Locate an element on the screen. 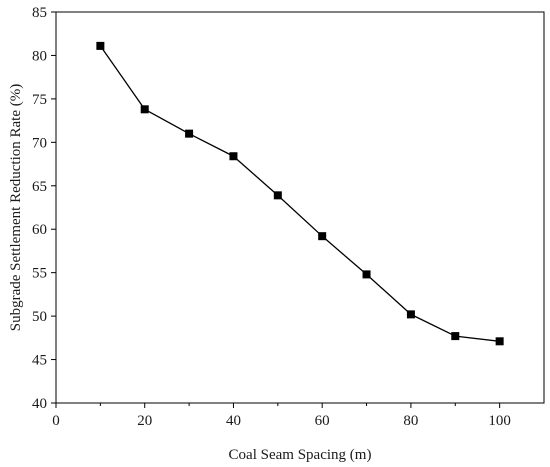 This screenshot has height=467, width=550. y-tick-label: 65 is located at coordinates (39, 187).